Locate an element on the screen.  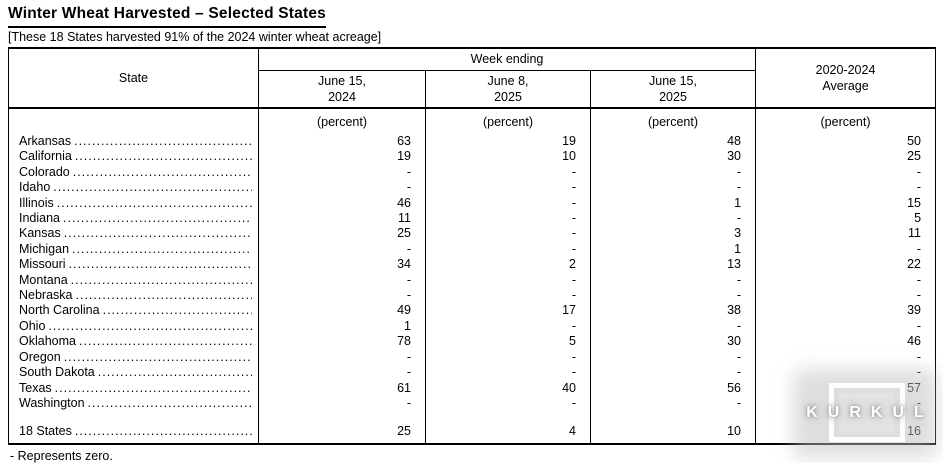
state-name: 18 States is located at coordinates (45, 431).